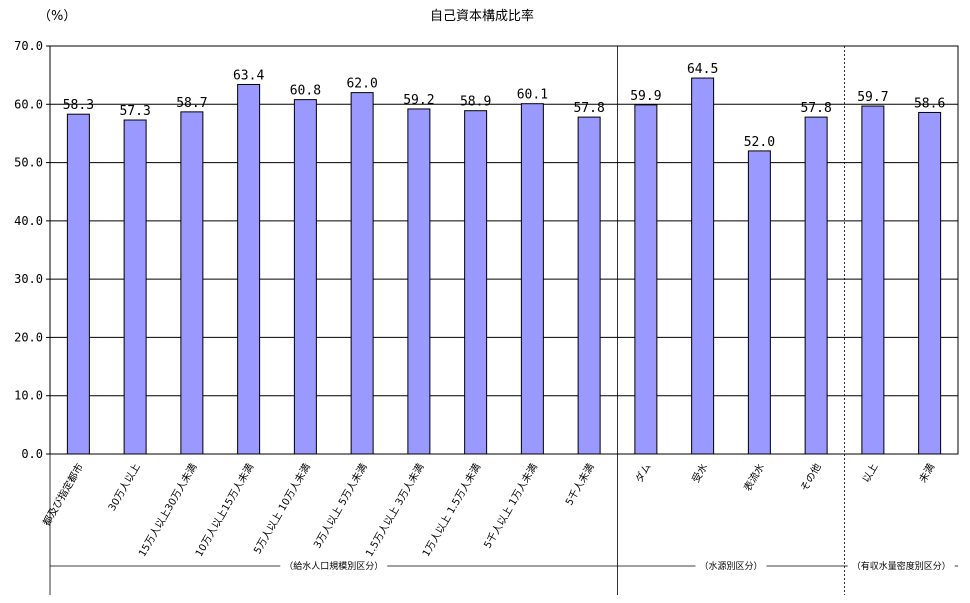  I want to click on y-tick-label: 70.0, so click(28, 46).